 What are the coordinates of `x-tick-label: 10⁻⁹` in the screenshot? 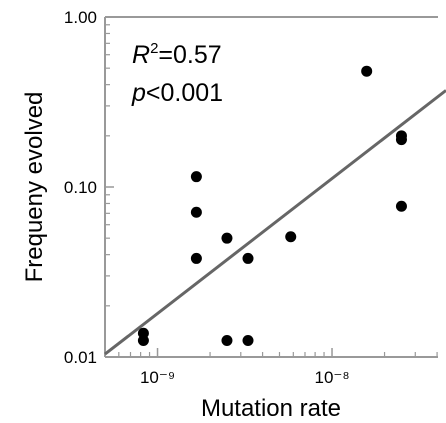 It's located at (157, 377).